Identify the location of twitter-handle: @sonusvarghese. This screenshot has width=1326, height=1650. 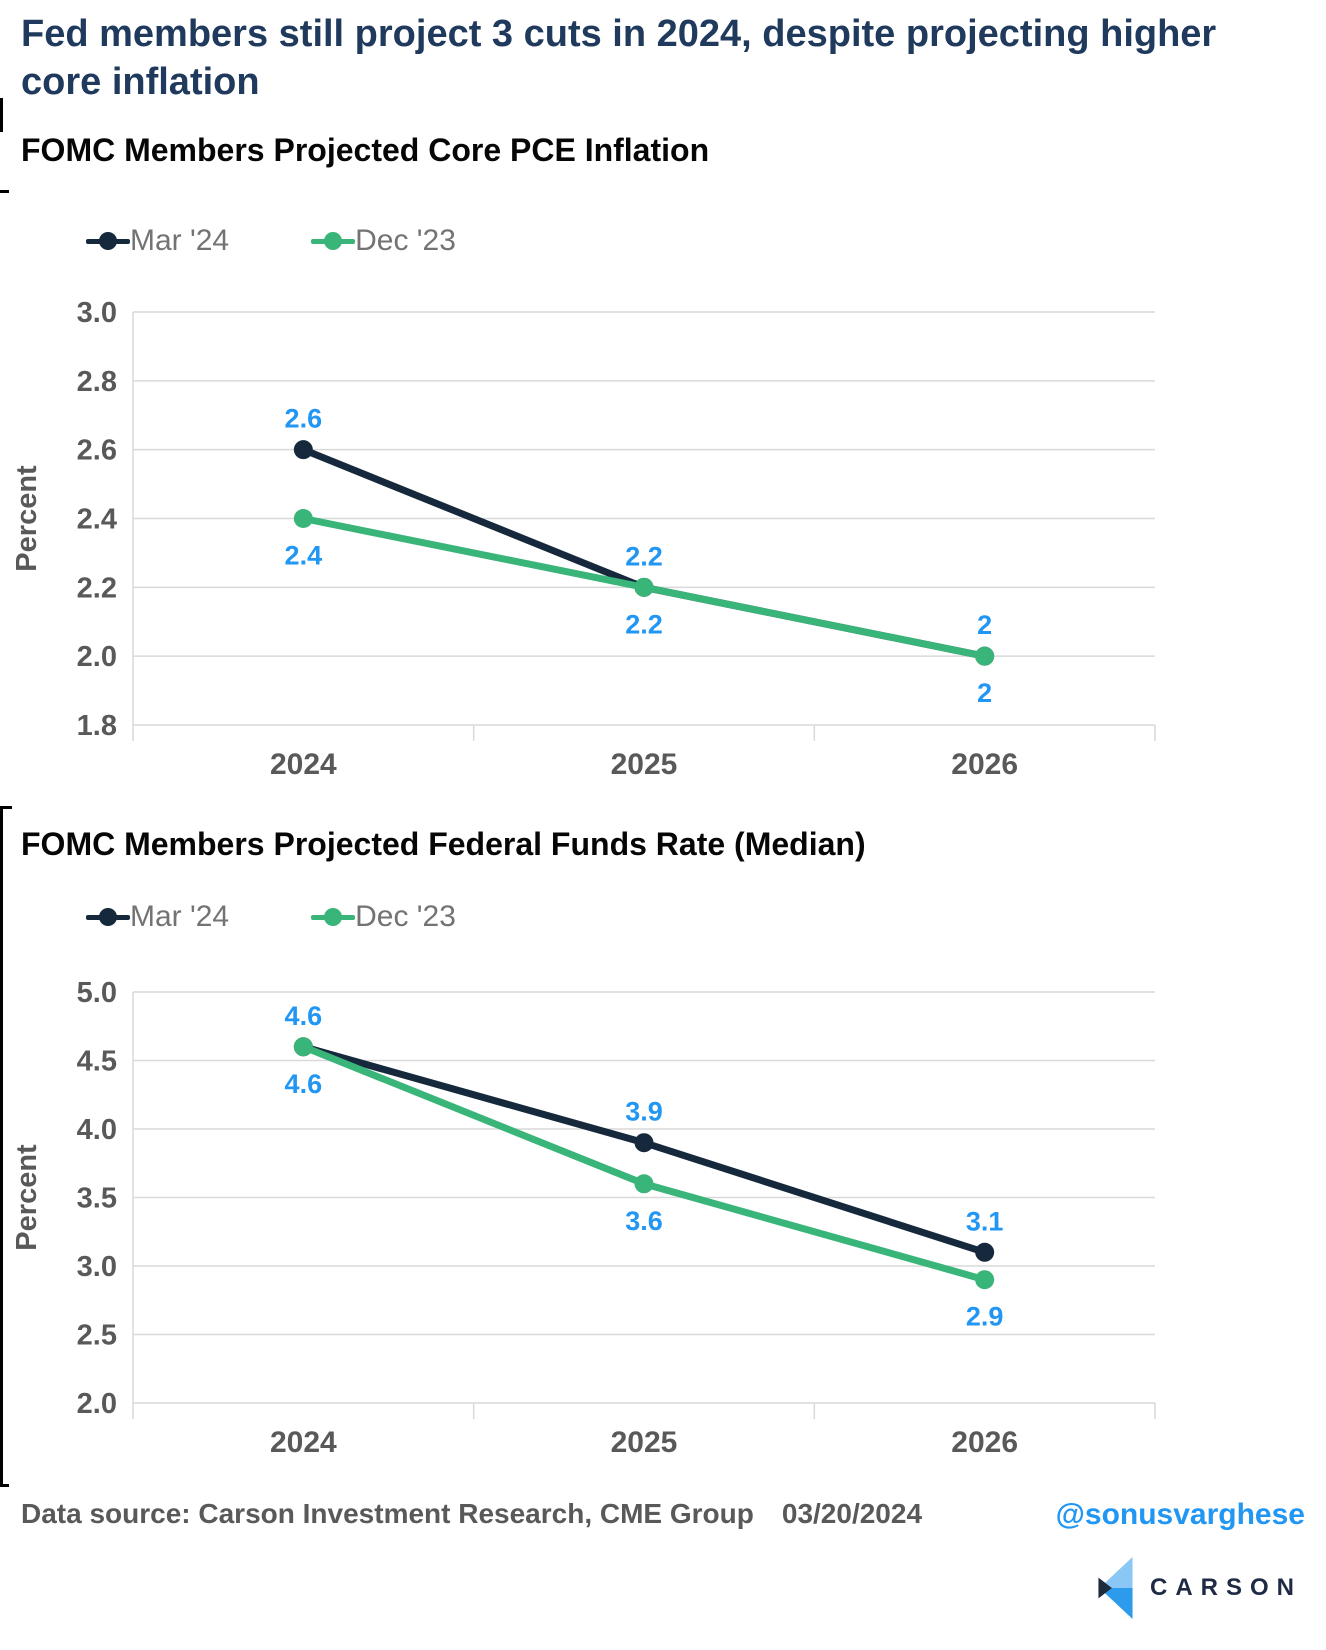
(1180, 1514).